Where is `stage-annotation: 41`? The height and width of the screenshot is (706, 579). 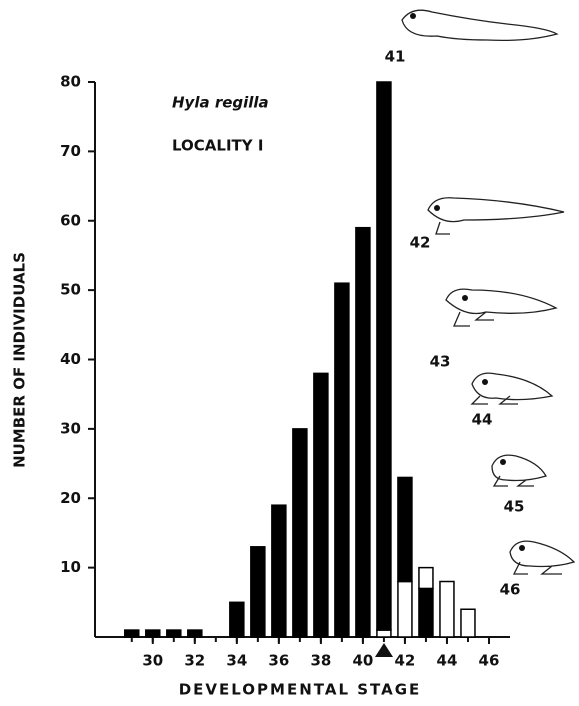 stage-annotation: 41 is located at coordinates (395, 57).